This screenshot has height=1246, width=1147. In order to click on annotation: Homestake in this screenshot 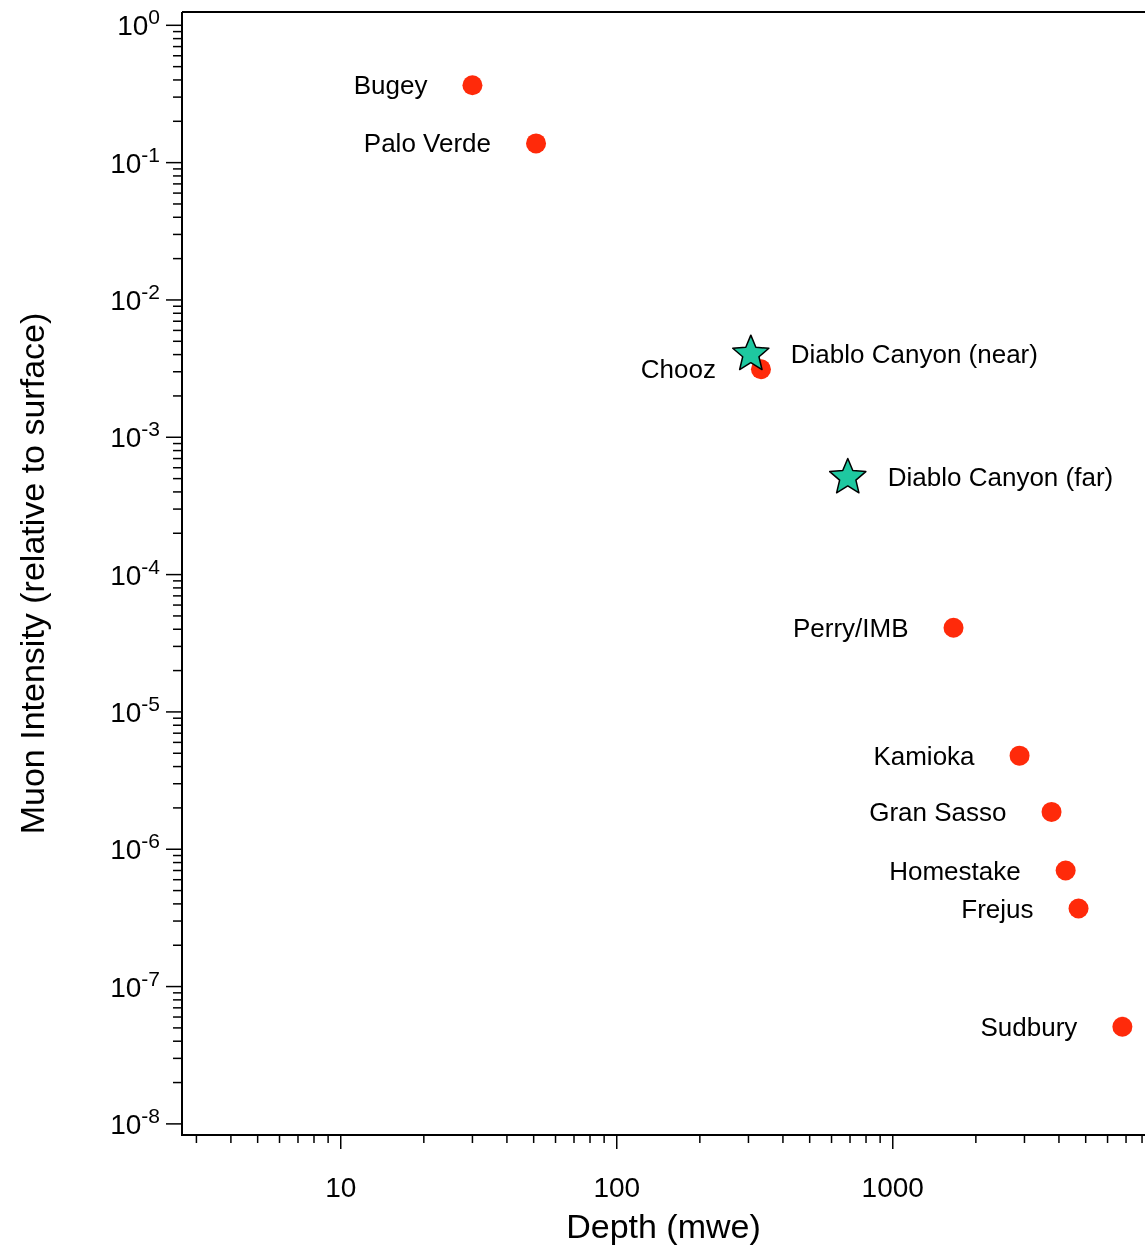, I will do `click(955, 870)`.